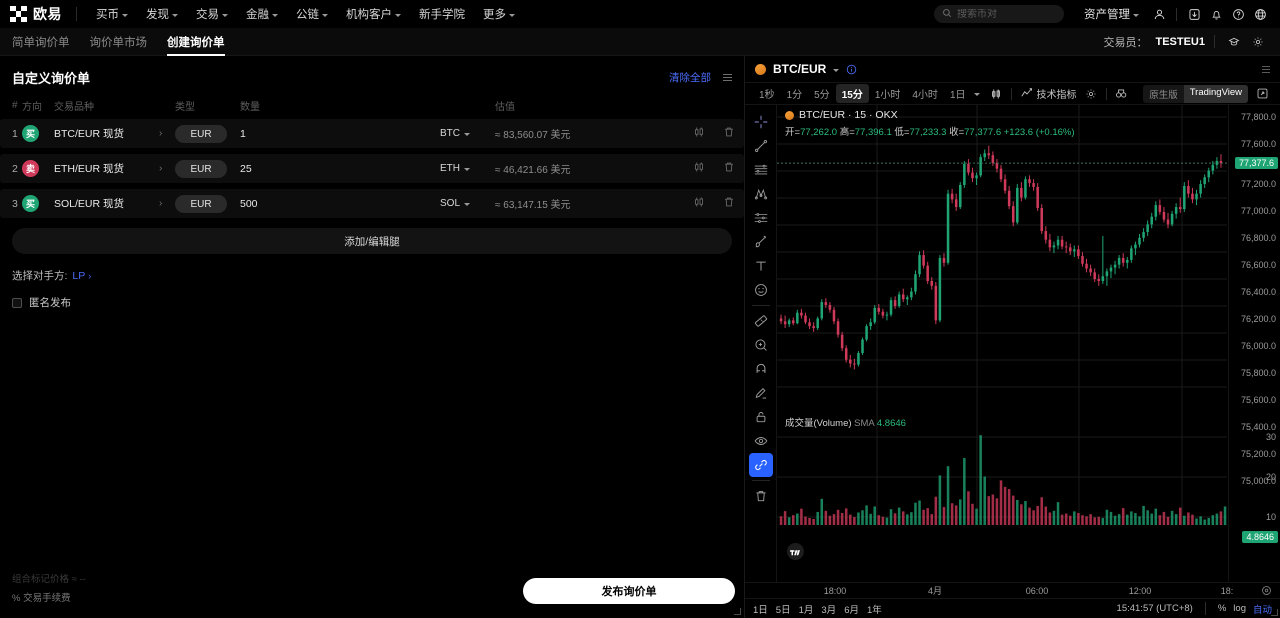  I want to click on row-quantity-input: 500, so click(249, 203).